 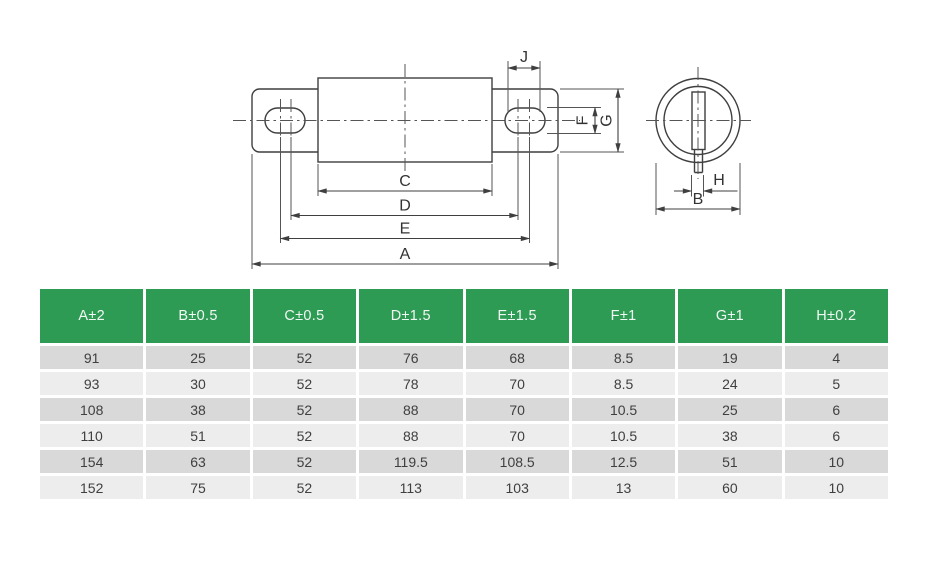 I want to click on column-header-e: E±1.5, so click(x=517, y=316).